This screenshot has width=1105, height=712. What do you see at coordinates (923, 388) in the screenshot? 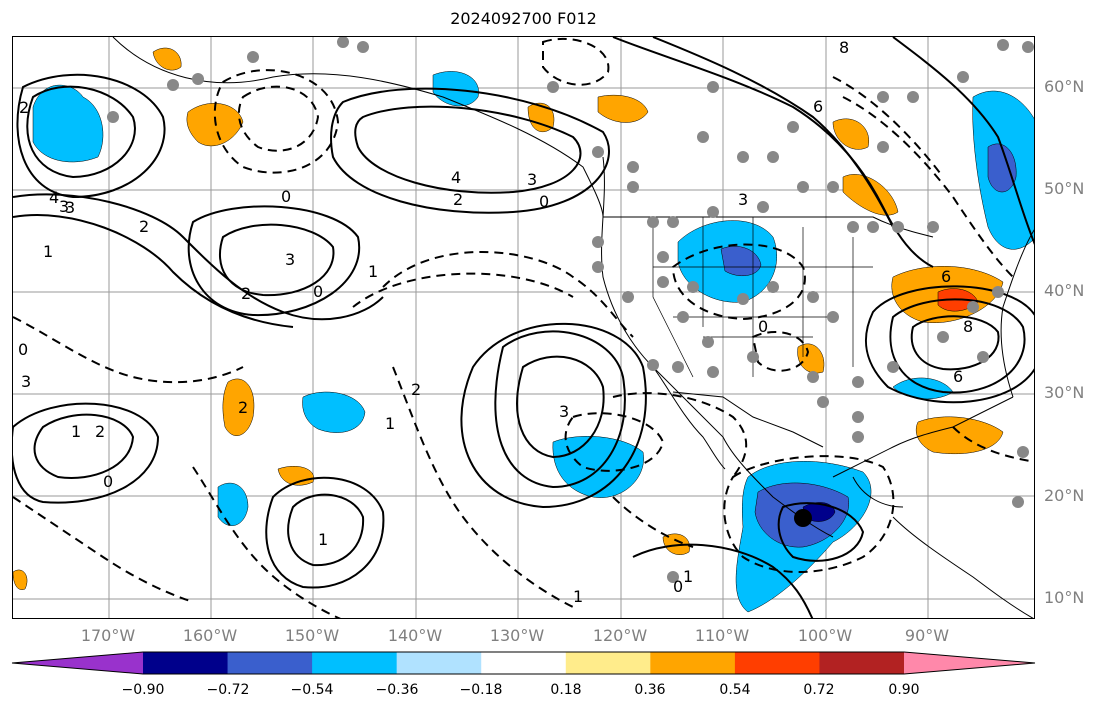
I see `shade-gulf` at bounding box center [923, 388].